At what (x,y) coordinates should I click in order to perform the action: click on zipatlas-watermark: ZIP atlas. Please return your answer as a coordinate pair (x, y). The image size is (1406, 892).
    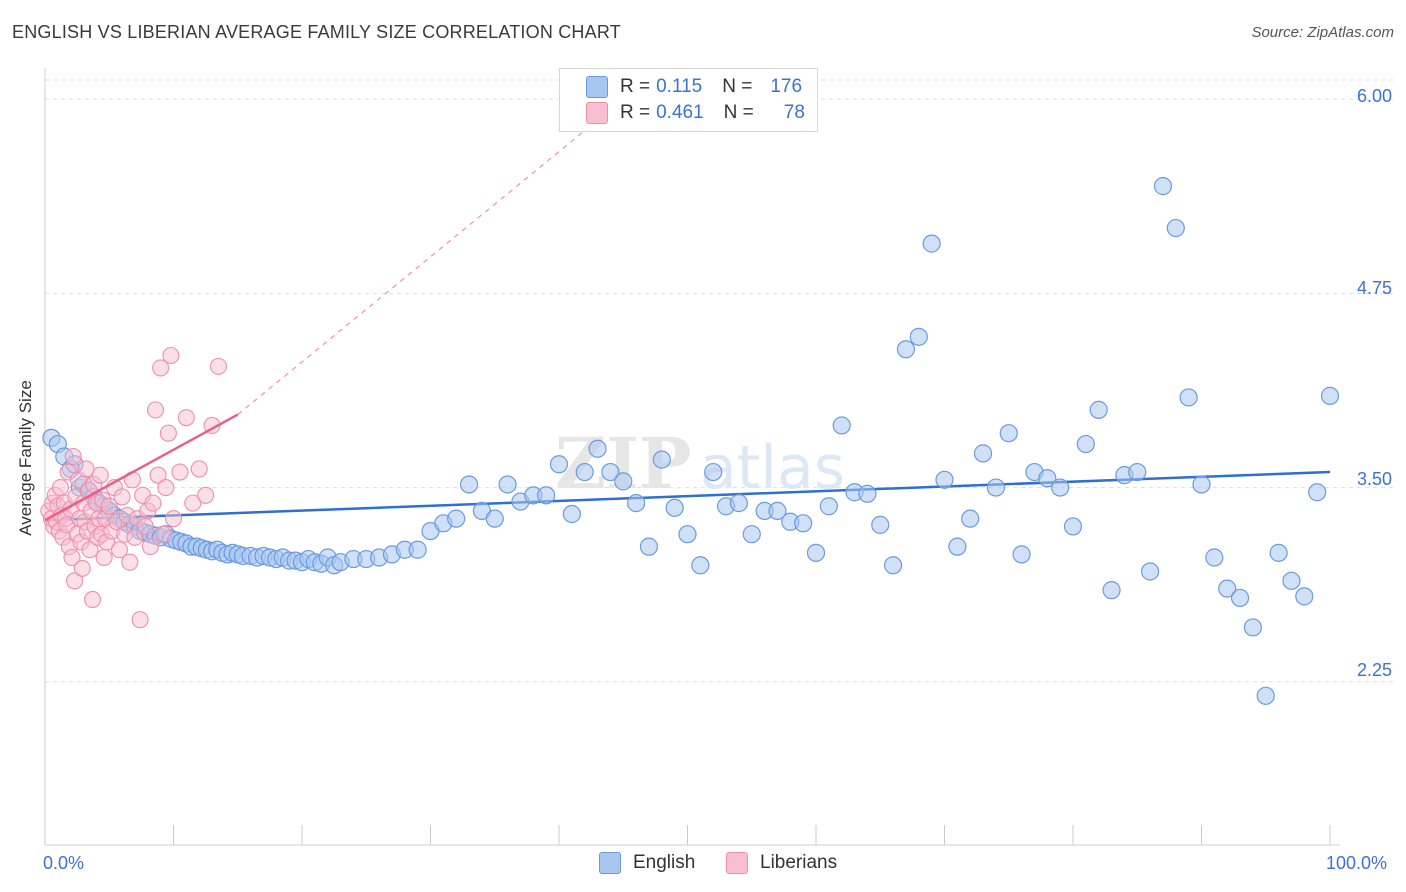
    Looking at the image, I should click on (700, 463).